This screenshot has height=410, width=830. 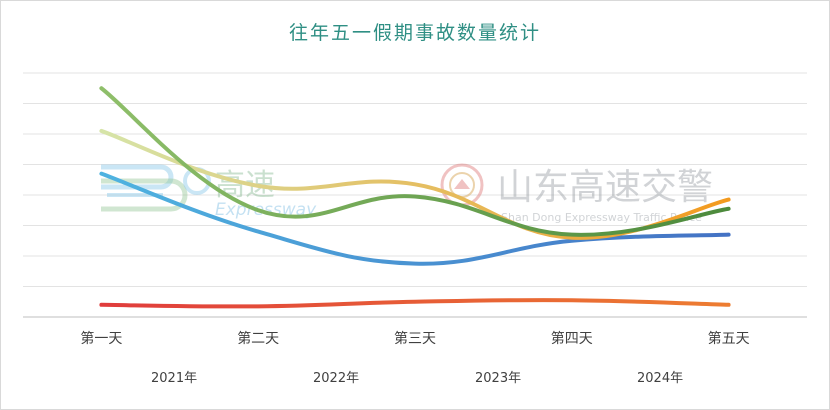 I want to click on watermark-police-en: Shan Dong Expressway Traffic Police, so click(x=601, y=217).